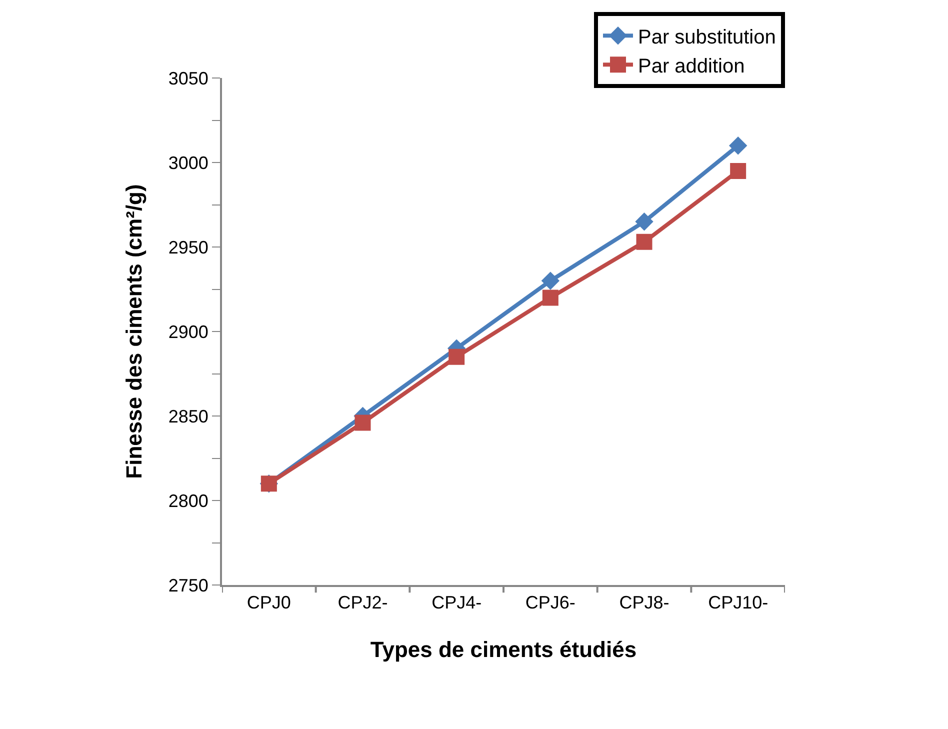 Image resolution: width=948 pixels, height=729 pixels. What do you see at coordinates (268, 602) in the screenshot?
I see `x-tick-label: CPJ0` at bounding box center [268, 602].